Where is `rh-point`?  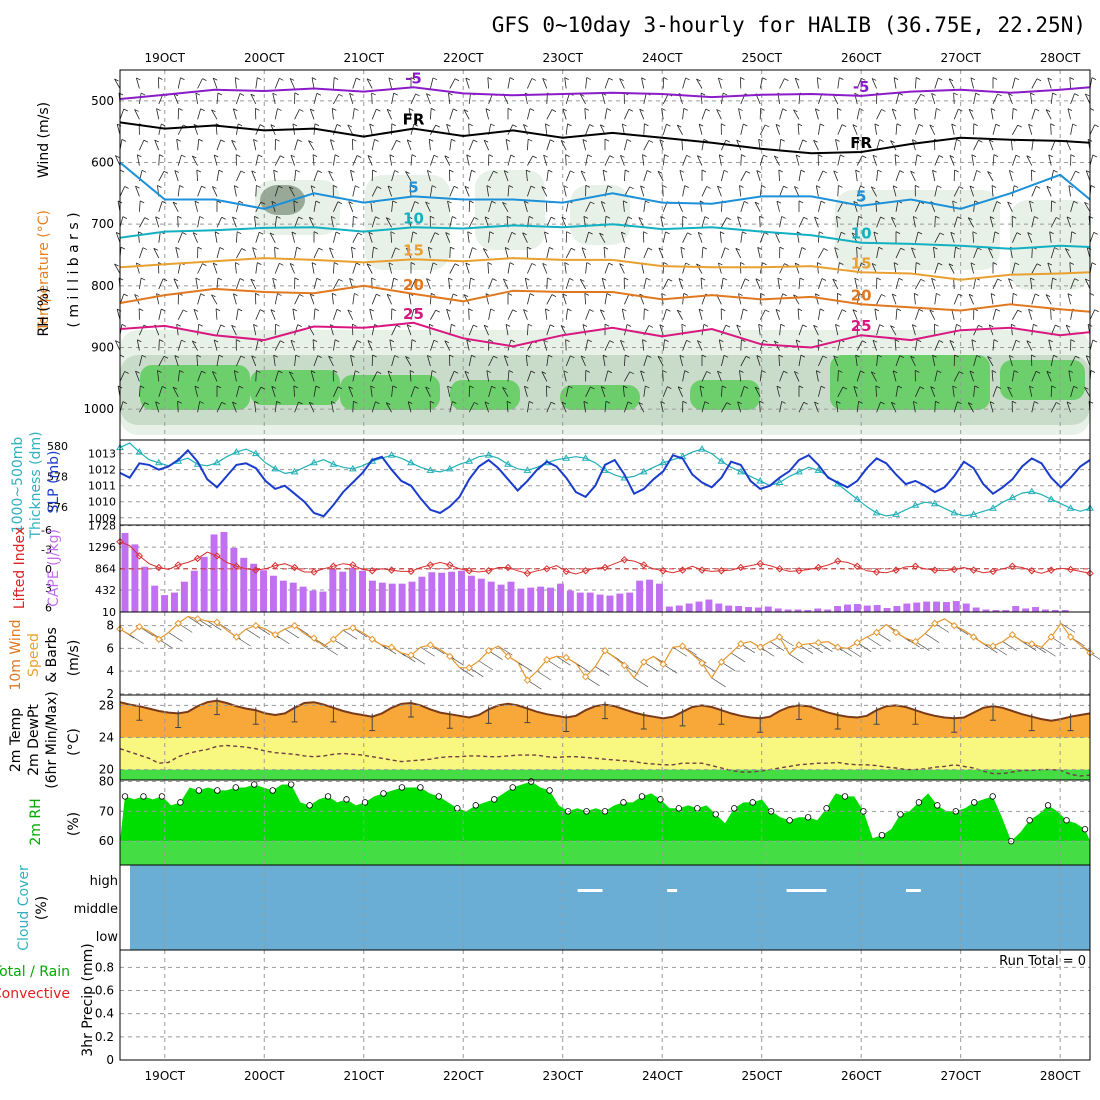
rh-point is located at coordinates (623, 802).